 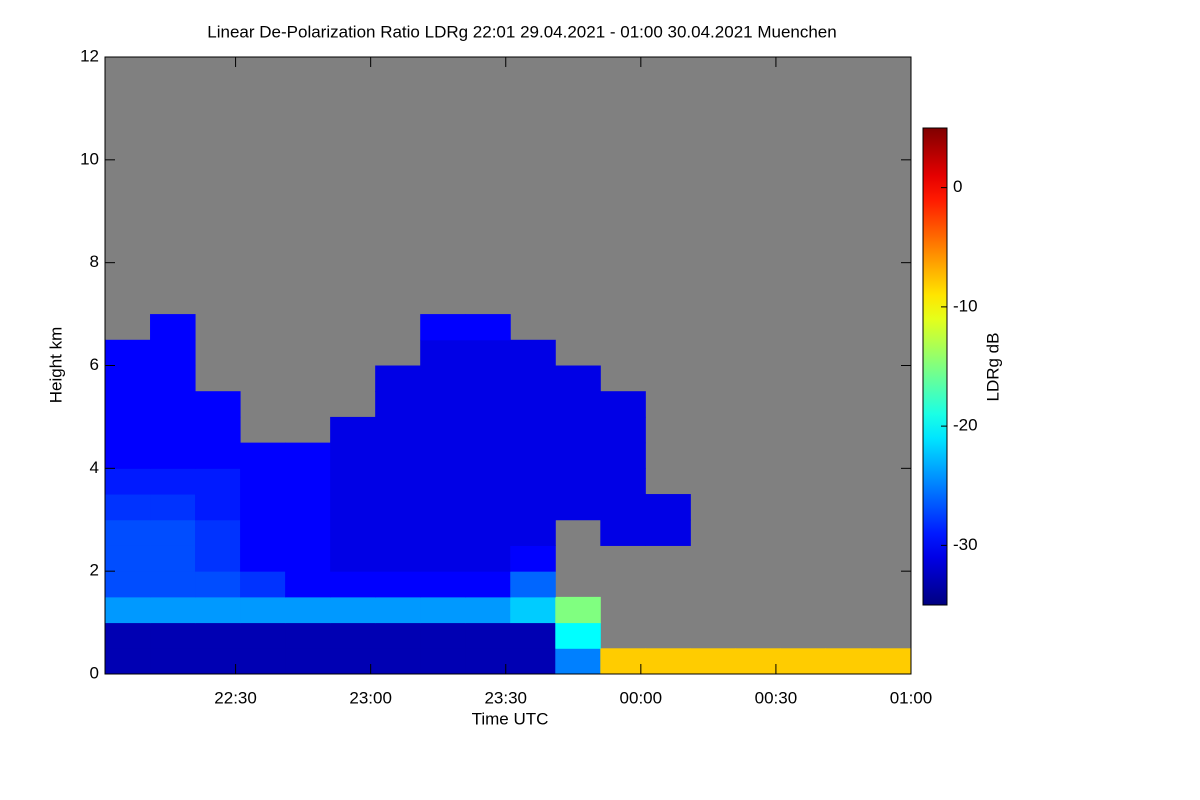 I want to click on y-tick-label: 0, so click(x=94, y=672).